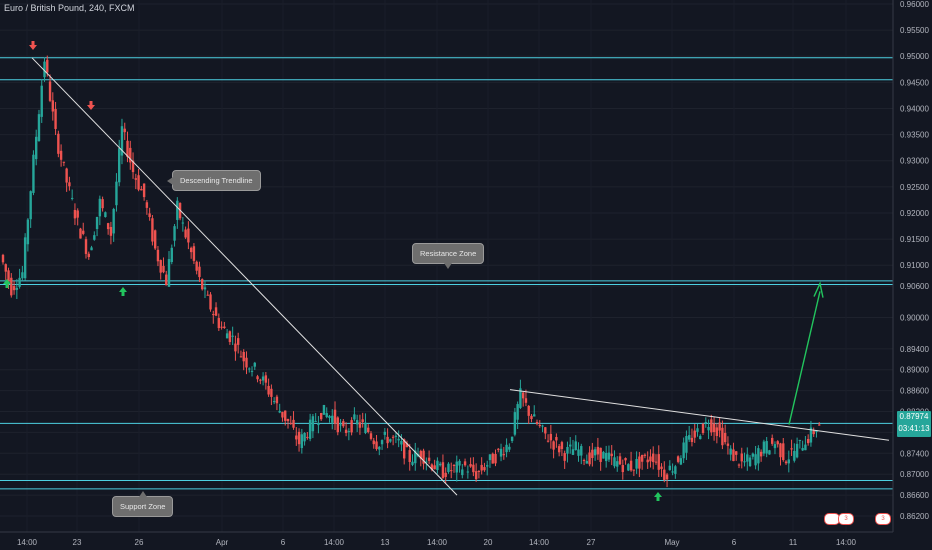 This screenshot has height=550, width=932. What do you see at coordinates (914, 474) in the screenshot?
I see `price-tick-label: 0.87000` at bounding box center [914, 474].